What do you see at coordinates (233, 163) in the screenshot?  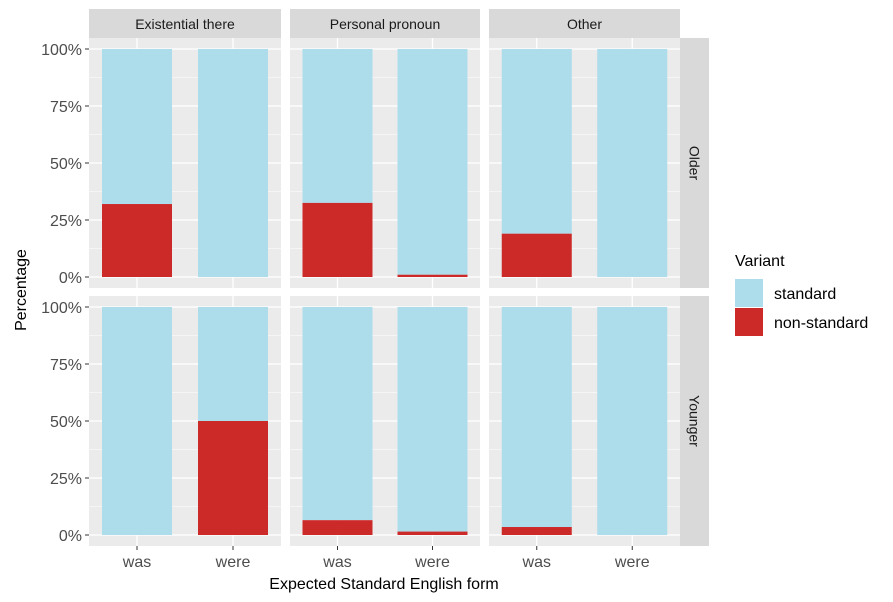 I see `bar-standard-older-existential-there-were` at bounding box center [233, 163].